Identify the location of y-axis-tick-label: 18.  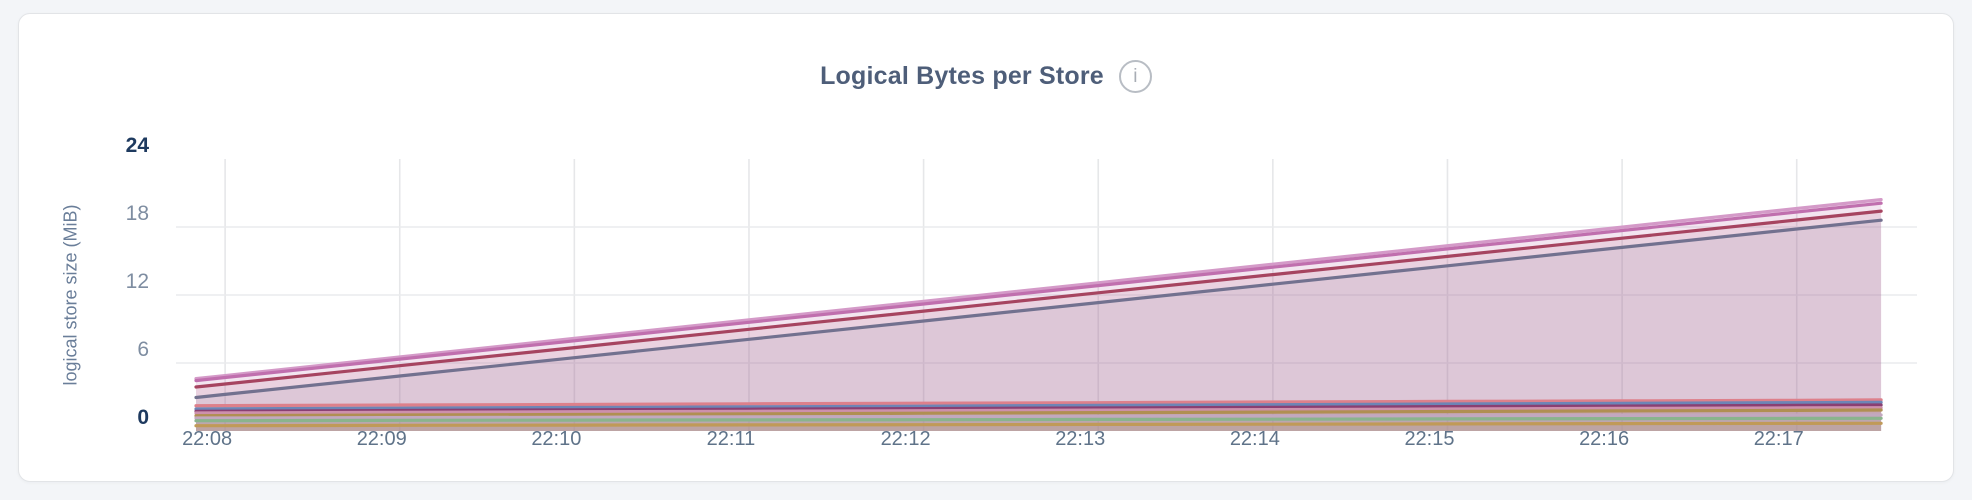
(137, 213).